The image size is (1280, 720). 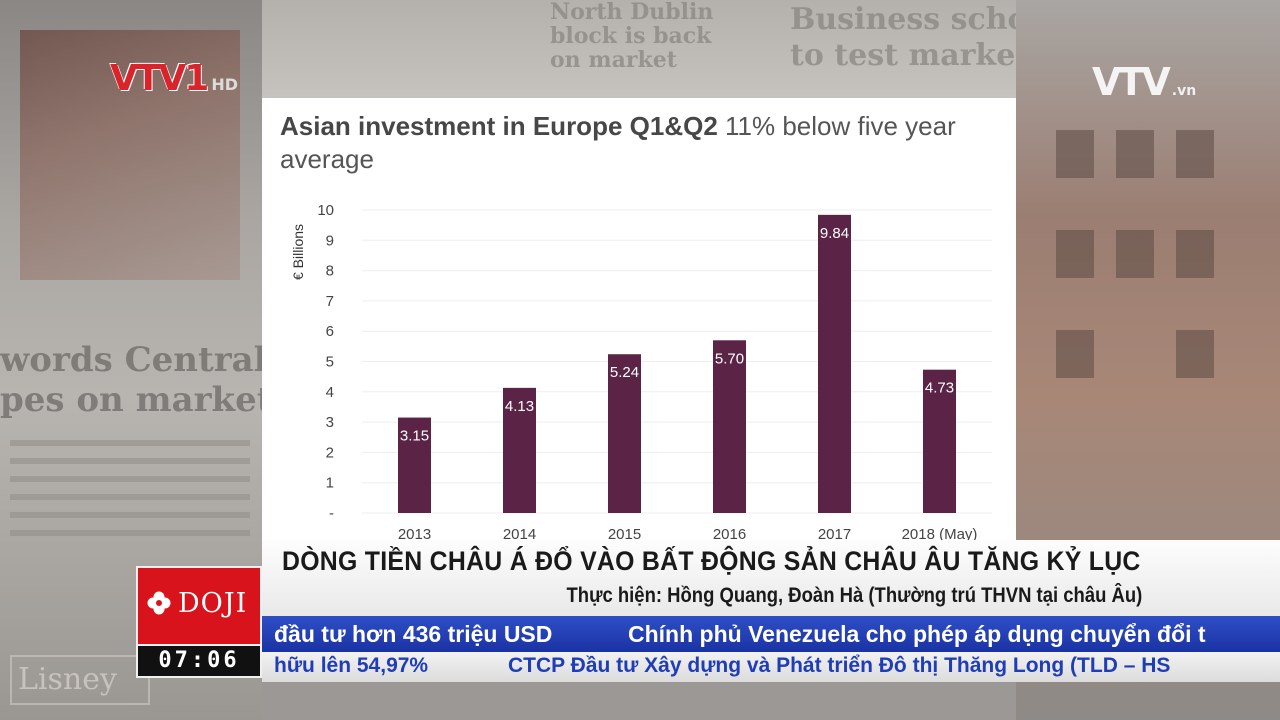 I want to click on y-axis-ticks: - 1 2 3 4 5 6 7 8 9 10, so click(x=325, y=362).